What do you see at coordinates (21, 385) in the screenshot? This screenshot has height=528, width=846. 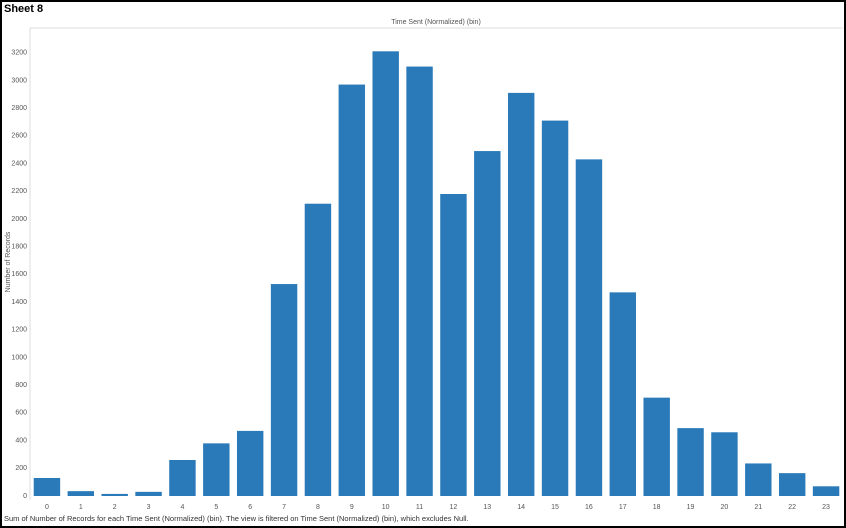 I see `y-tick-label: 800` at bounding box center [21, 385].